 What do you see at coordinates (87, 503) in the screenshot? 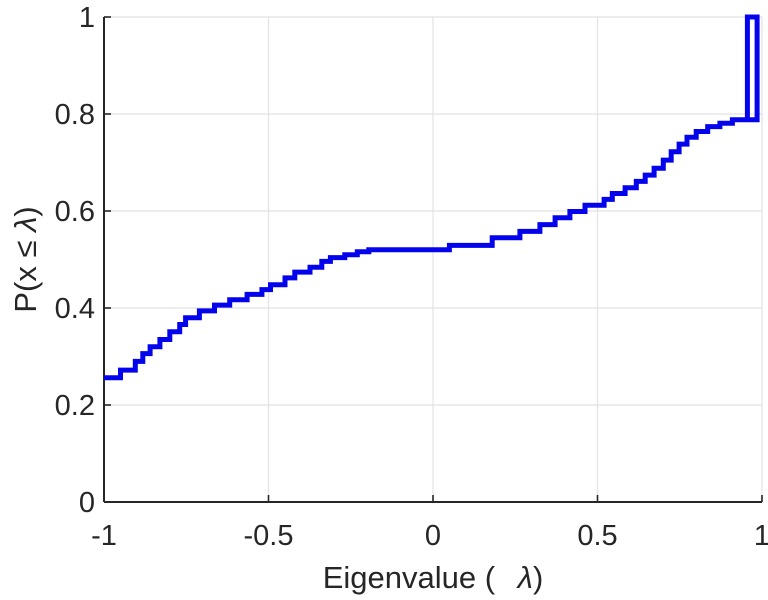
I see `y-tick-label: 0` at bounding box center [87, 503].